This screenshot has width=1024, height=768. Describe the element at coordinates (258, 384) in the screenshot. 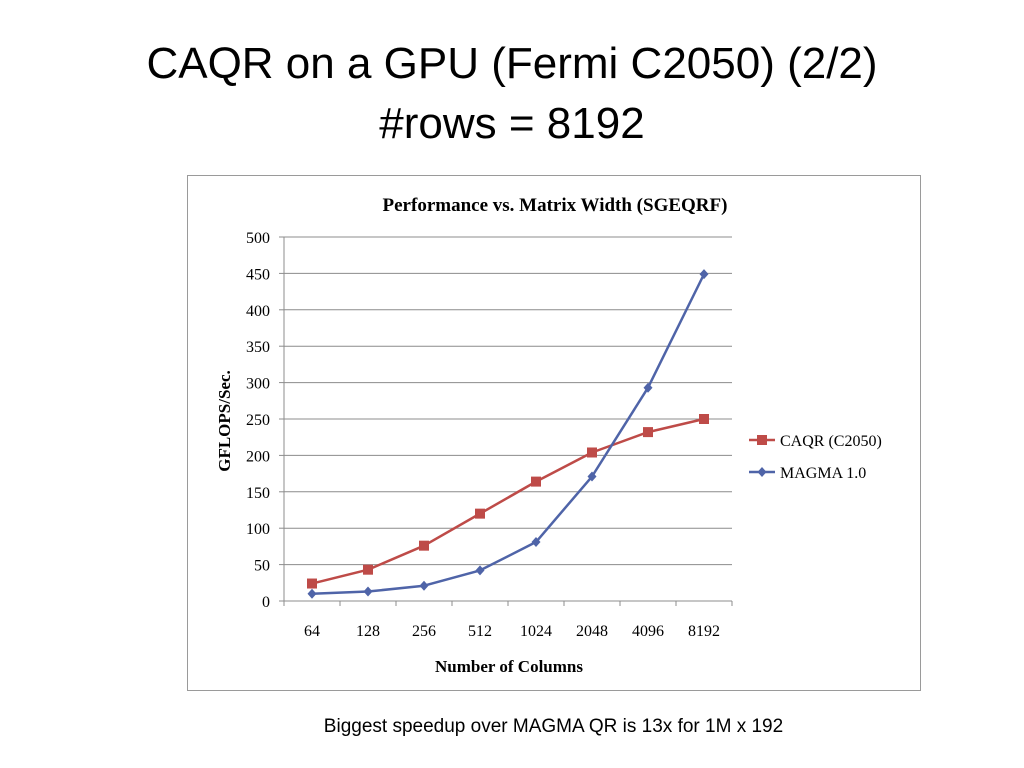

I see `y-tick-label: 300` at that location.